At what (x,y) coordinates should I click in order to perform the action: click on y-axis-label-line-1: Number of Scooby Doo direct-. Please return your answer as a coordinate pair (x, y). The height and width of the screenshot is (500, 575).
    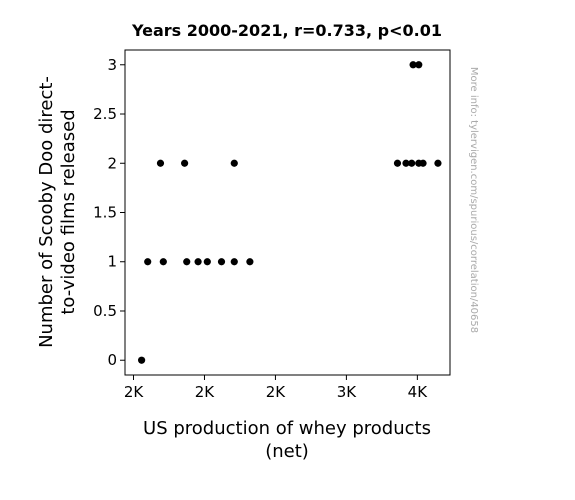
    Looking at the image, I should click on (46, 212).